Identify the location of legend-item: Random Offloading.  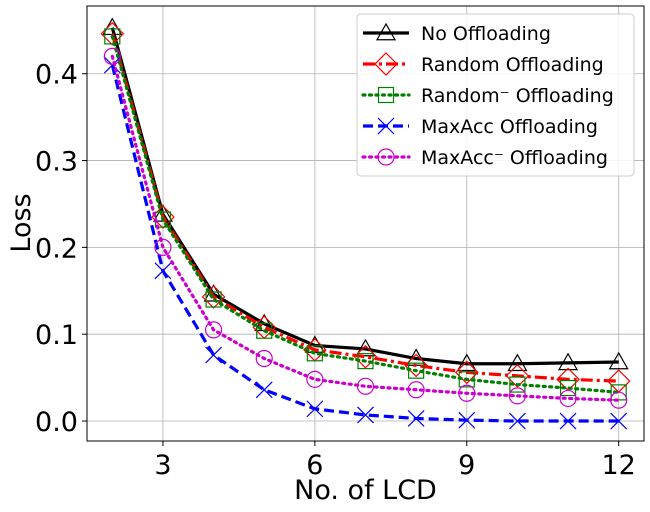
(483, 64).